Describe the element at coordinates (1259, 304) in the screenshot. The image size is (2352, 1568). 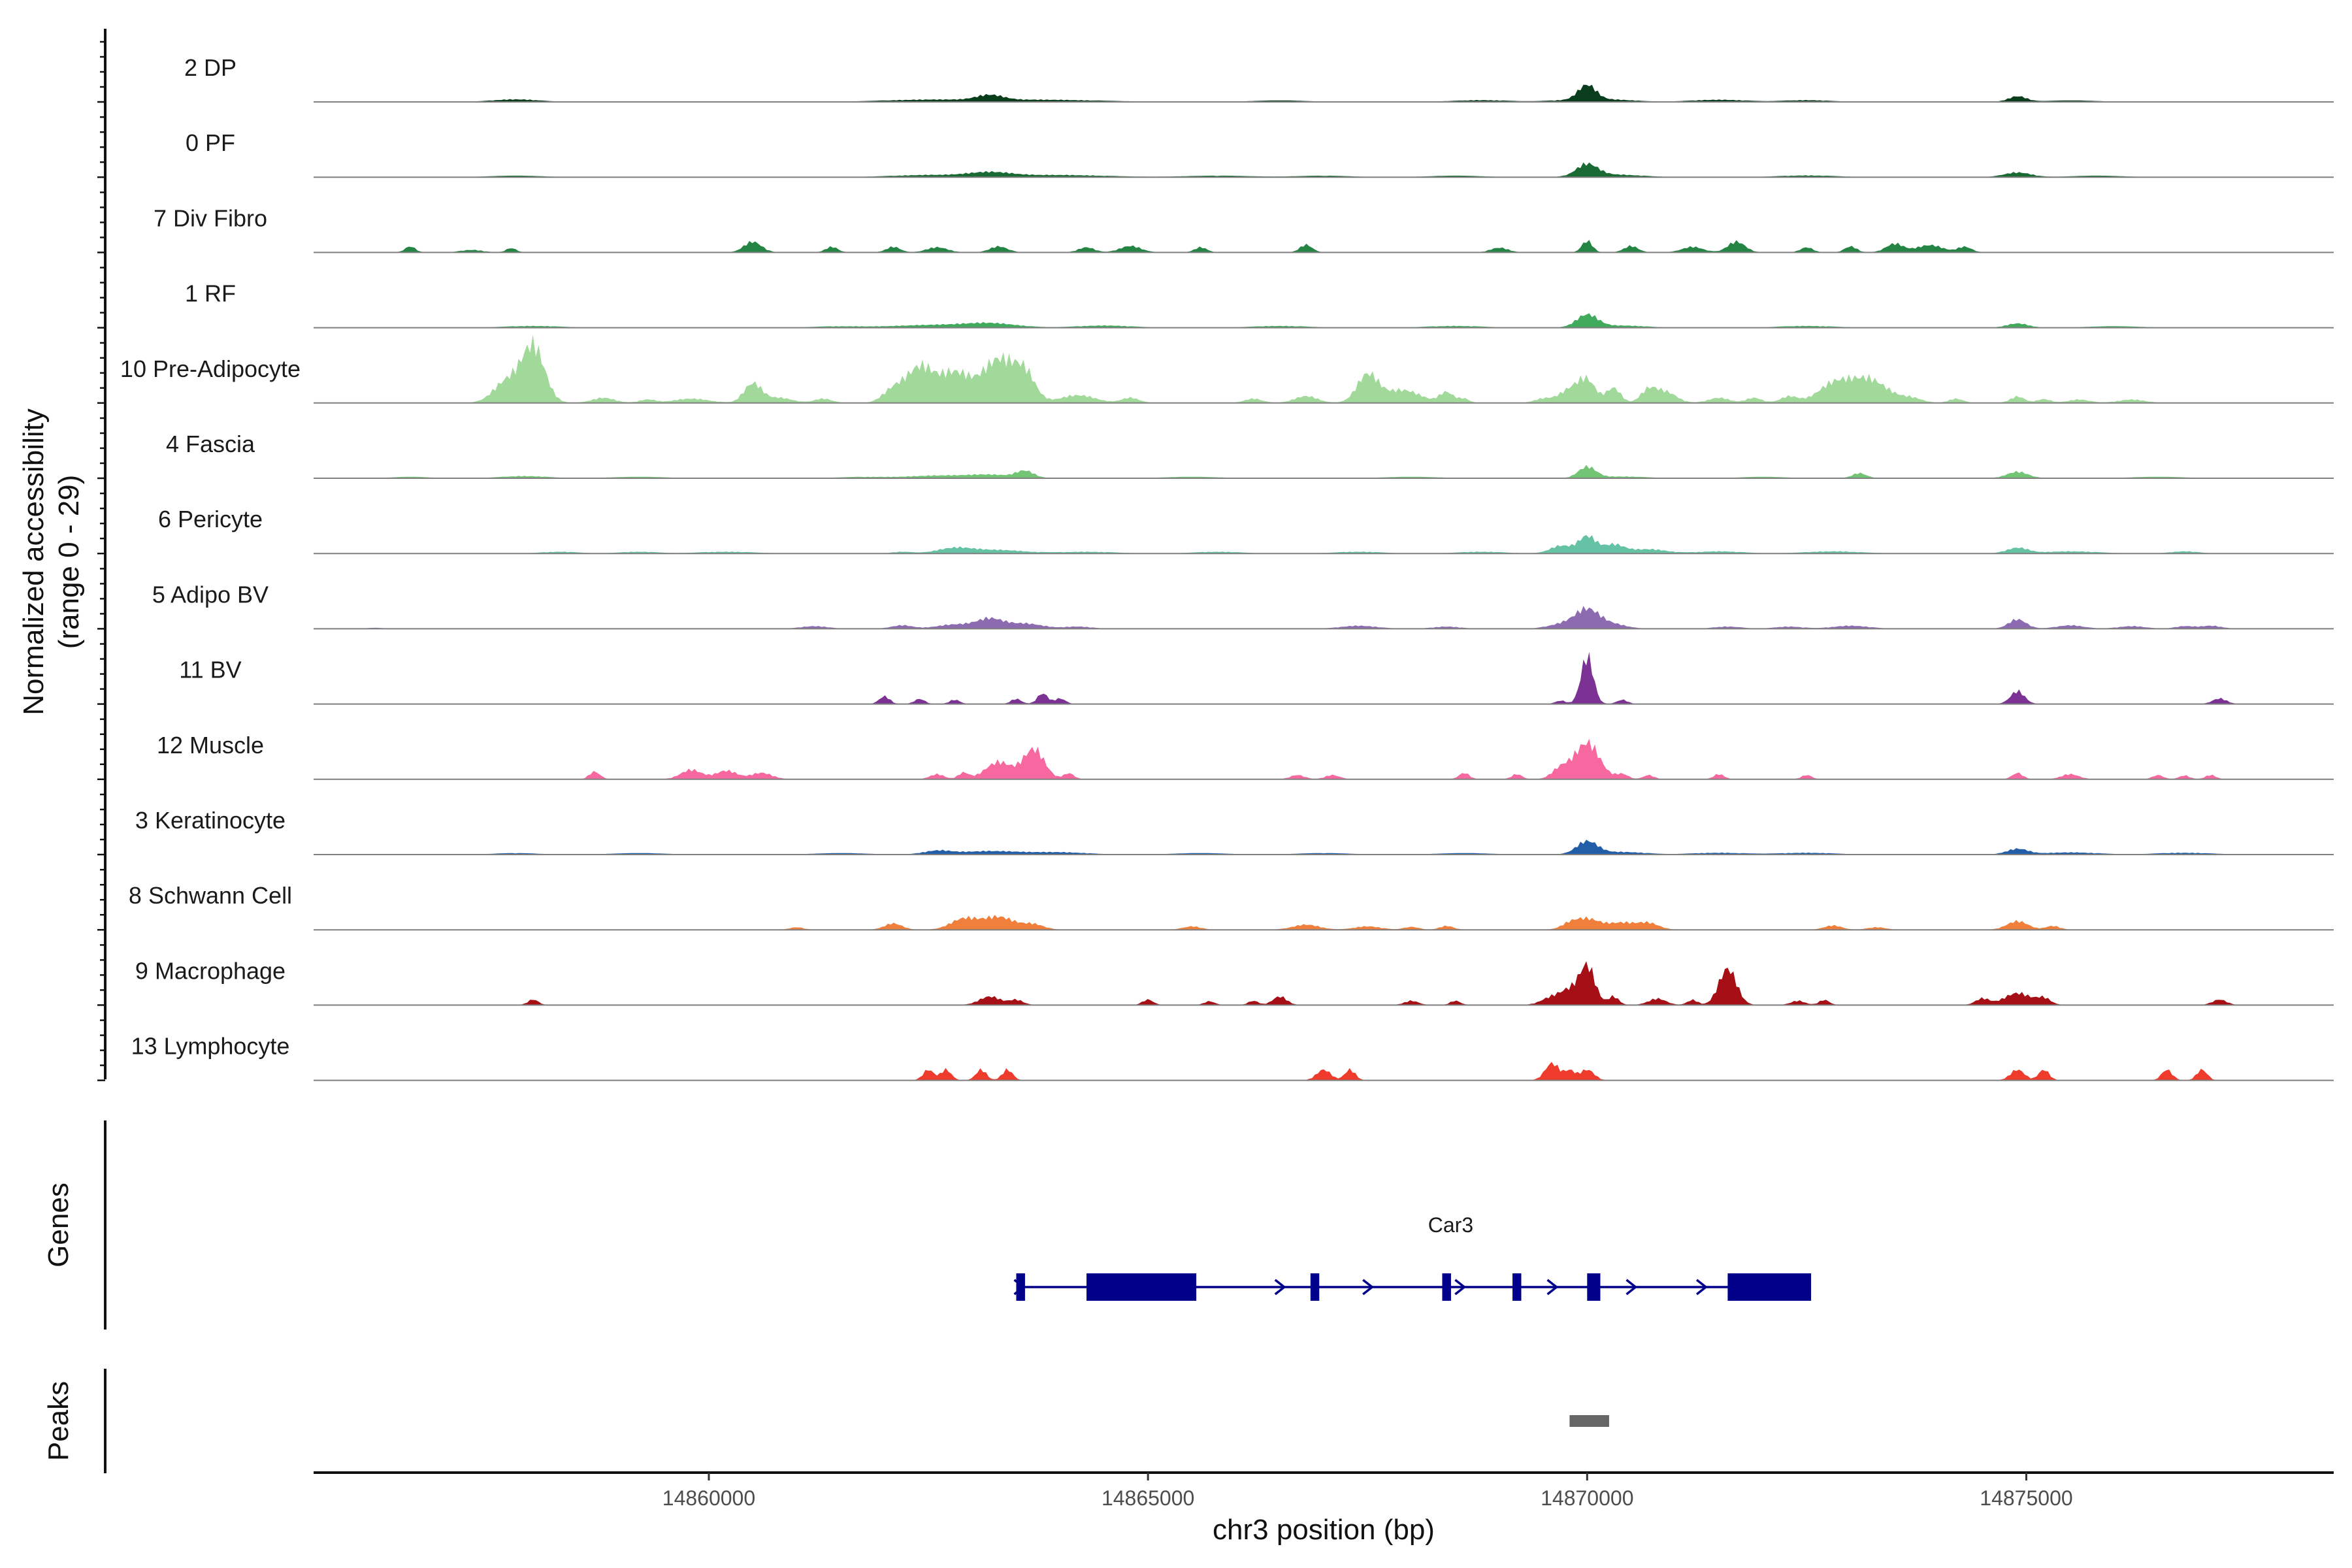
I see `track-4: 1 RF` at that location.